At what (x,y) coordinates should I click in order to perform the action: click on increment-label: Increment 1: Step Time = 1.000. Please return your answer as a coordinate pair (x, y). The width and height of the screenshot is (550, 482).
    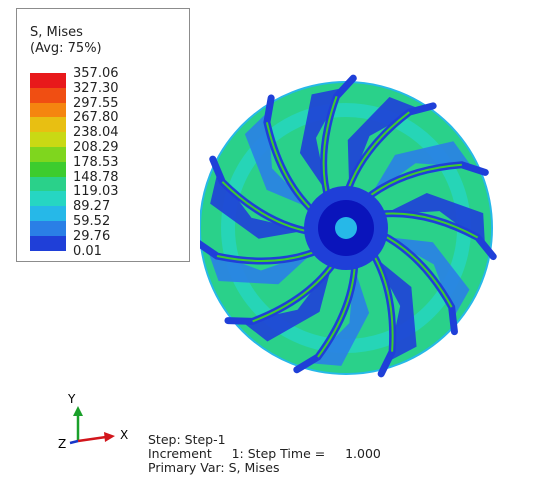
    Looking at the image, I should click on (264, 453).